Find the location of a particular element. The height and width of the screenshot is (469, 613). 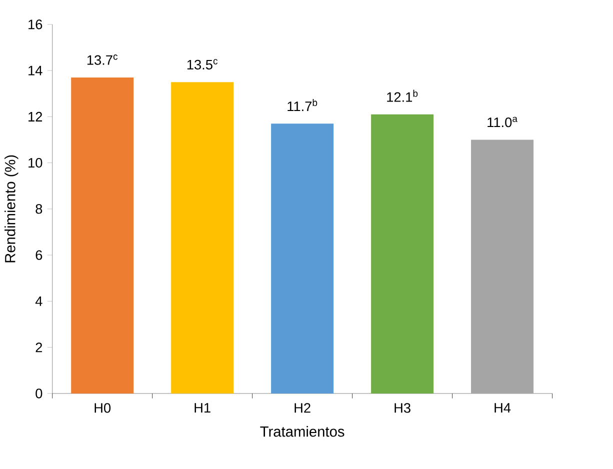

data-label: 11.0$^{a}$ is located at coordinates (503, 122).